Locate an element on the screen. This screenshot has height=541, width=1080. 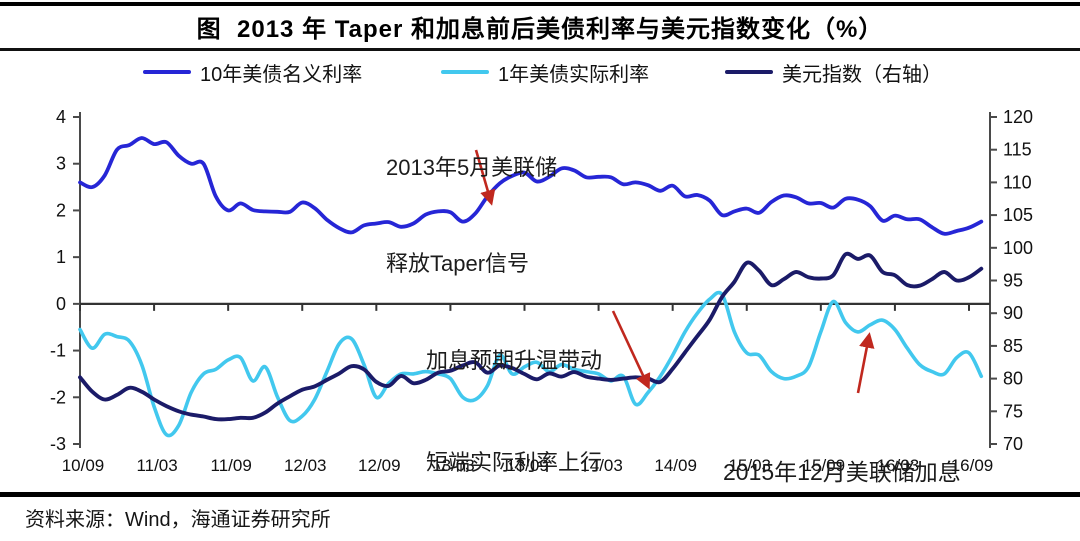
annotation-taper-signal: 2013年5月美联储 释放Taper信号 is located at coordinates (471, 216).